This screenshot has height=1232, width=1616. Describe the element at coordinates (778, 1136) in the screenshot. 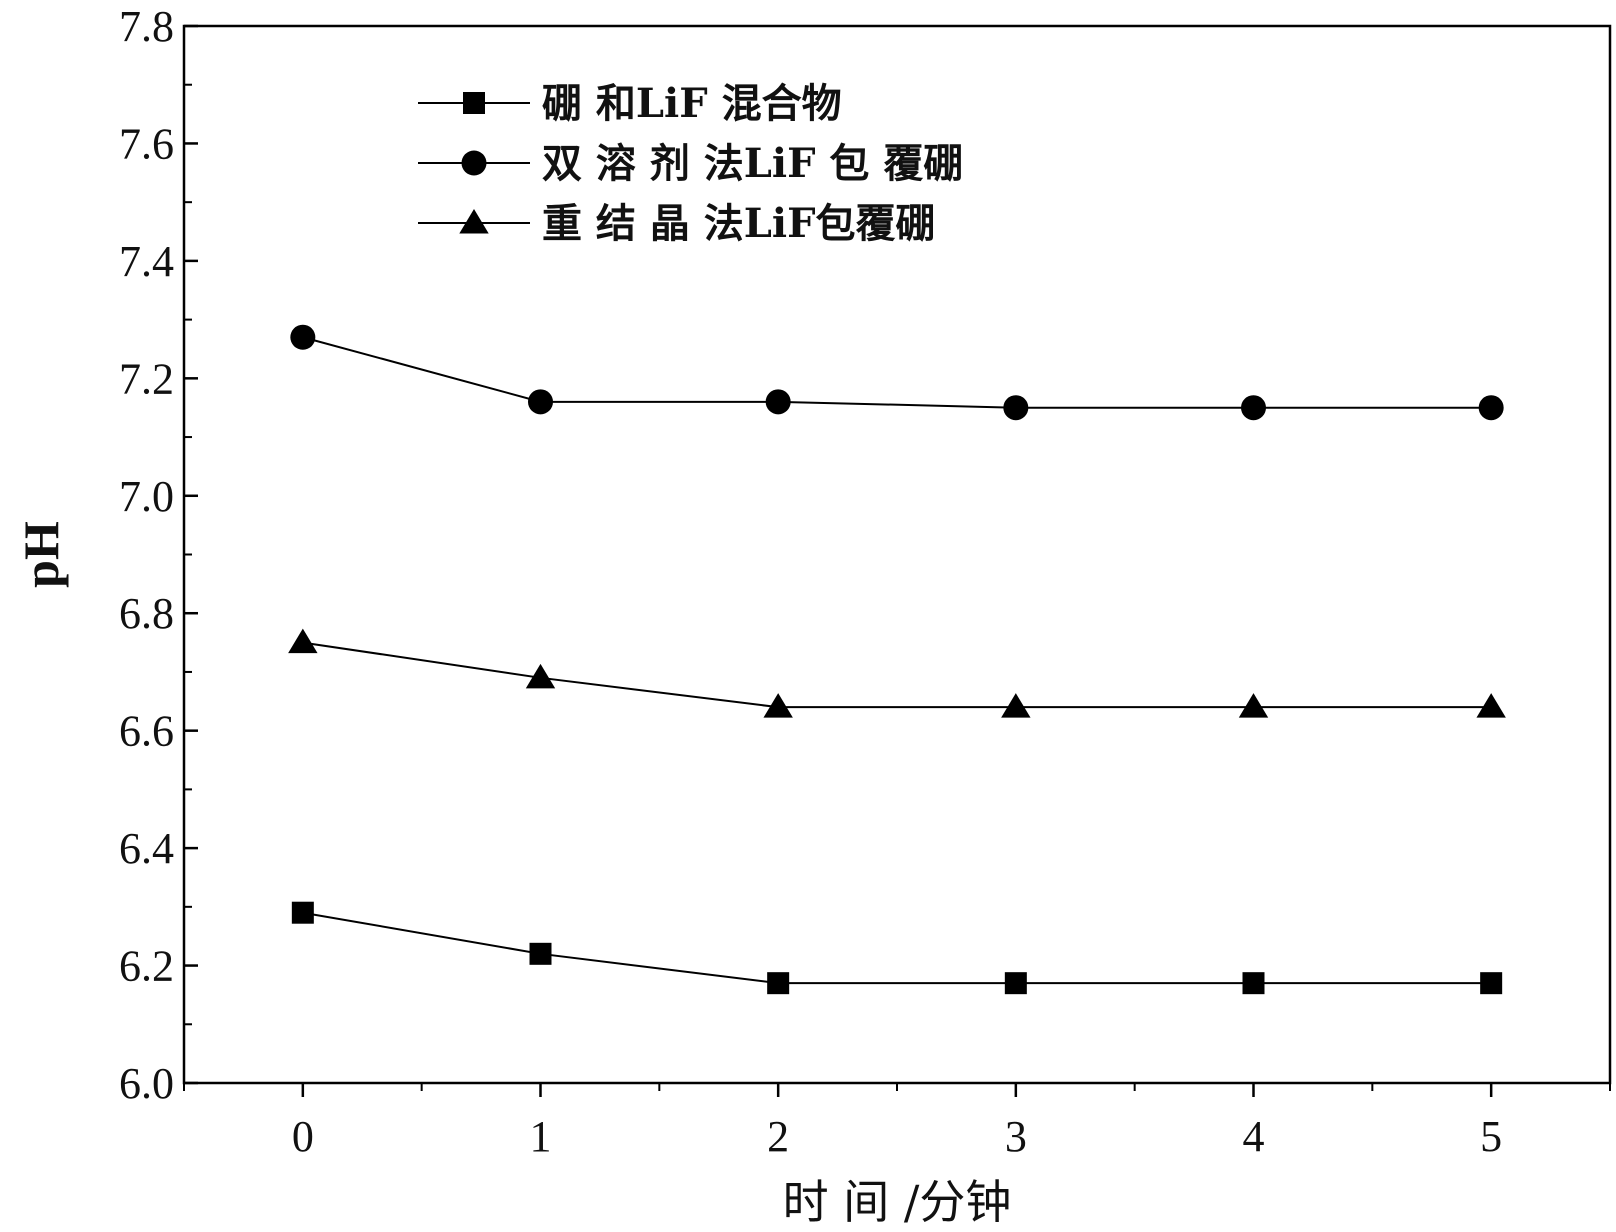

I see `x-tick-label: 2` at that location.